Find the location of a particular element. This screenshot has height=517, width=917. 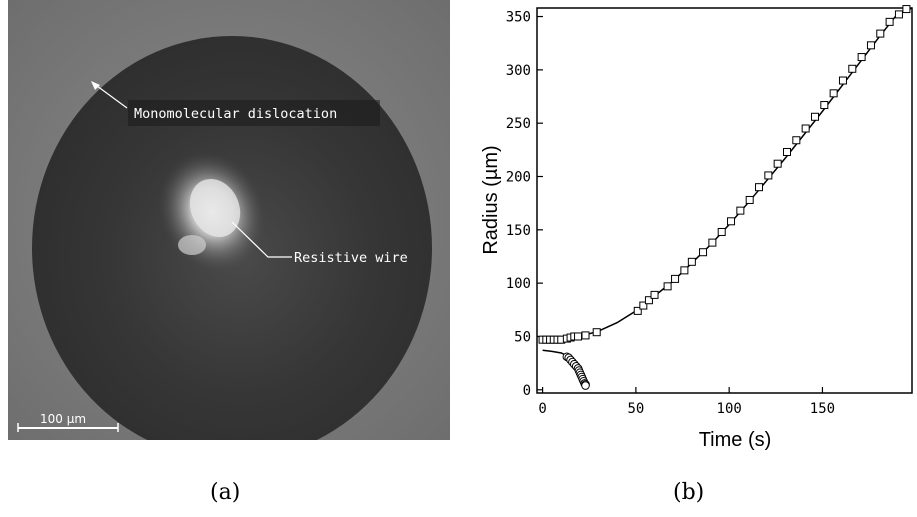

x-tick-label: 0 is located at coordinates (542, 409).